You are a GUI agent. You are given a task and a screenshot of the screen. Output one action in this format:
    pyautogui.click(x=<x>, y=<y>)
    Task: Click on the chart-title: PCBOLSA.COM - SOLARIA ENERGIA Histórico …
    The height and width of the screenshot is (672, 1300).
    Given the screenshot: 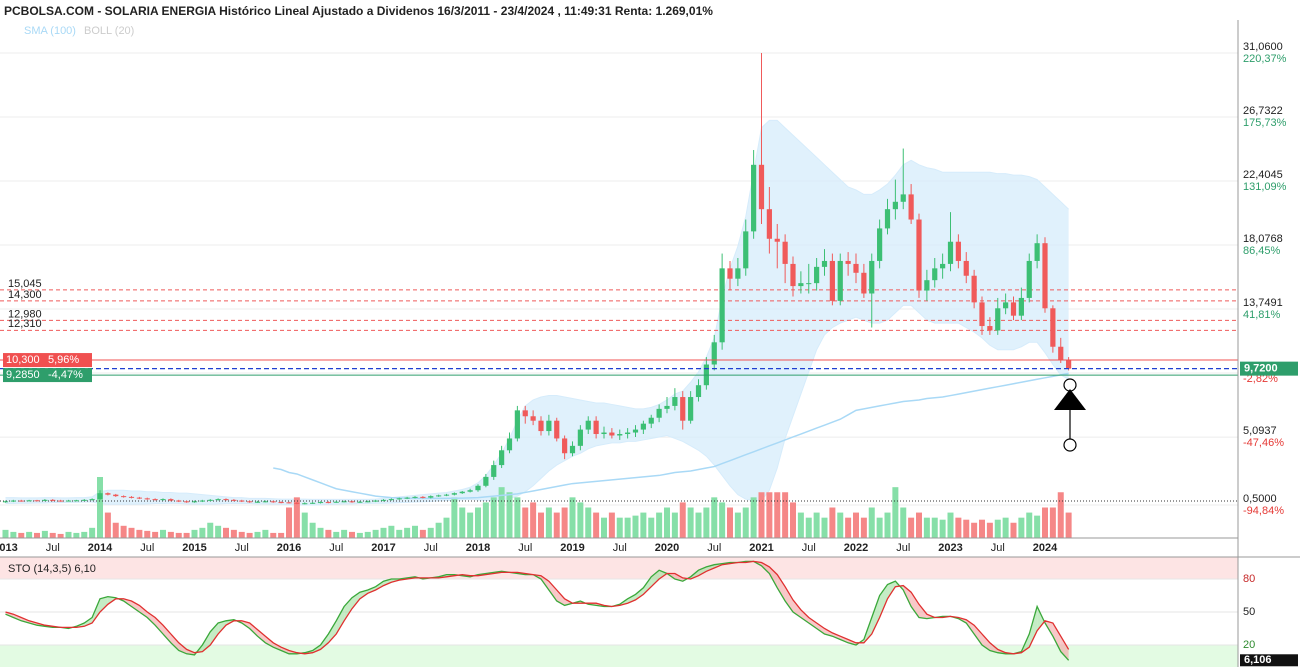 What is the action you would take?
    pyautogui.click(x=358, y=11)
    